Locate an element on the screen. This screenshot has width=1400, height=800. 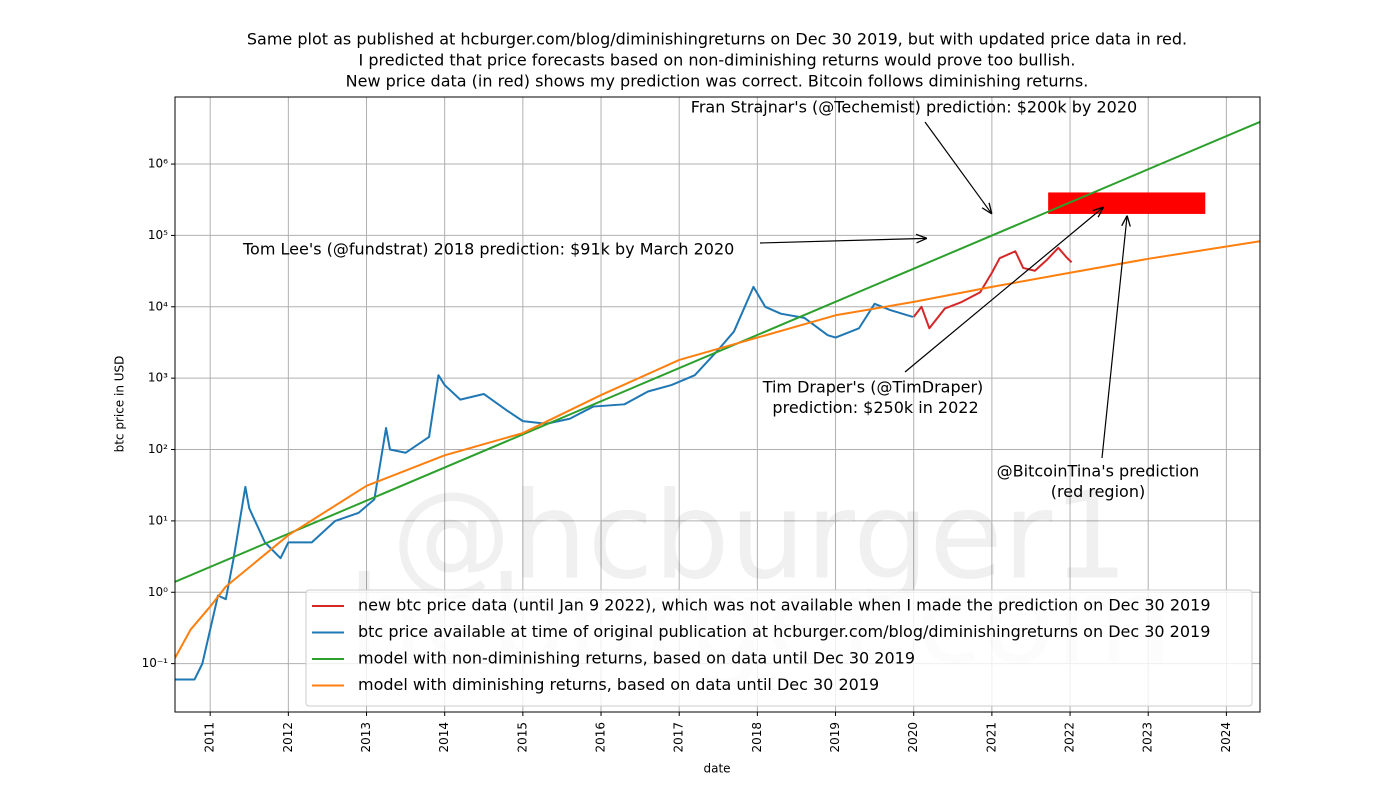
annotation-text: @BitcoinTina's prediction is located at coordinates (1098, 471).